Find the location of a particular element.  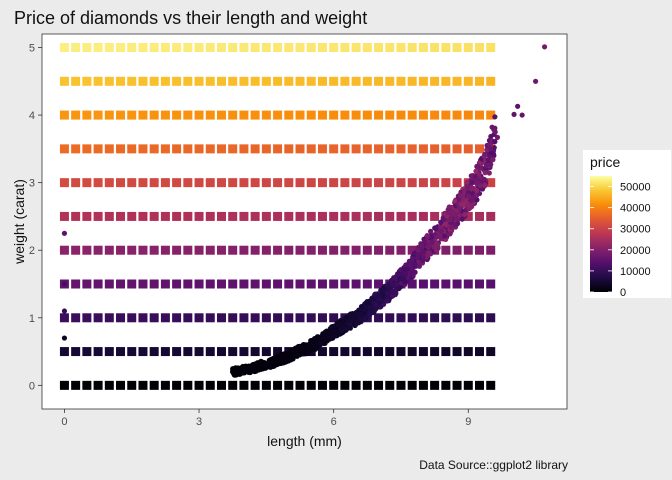

y-axis-label: weight (carat) is located at coordinates (19, 222).